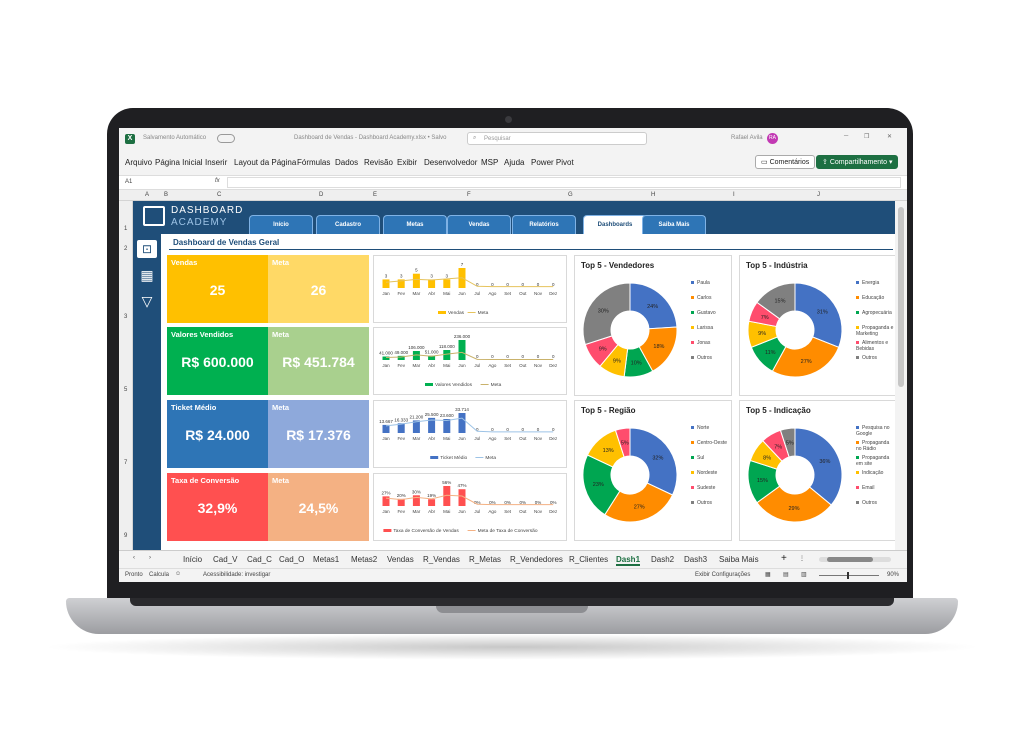 This screenshot has width=1024, height=750. Describe the element at coordinates (706, 313) in the screenshot. I see `legend-label: Gustavo` at that location.